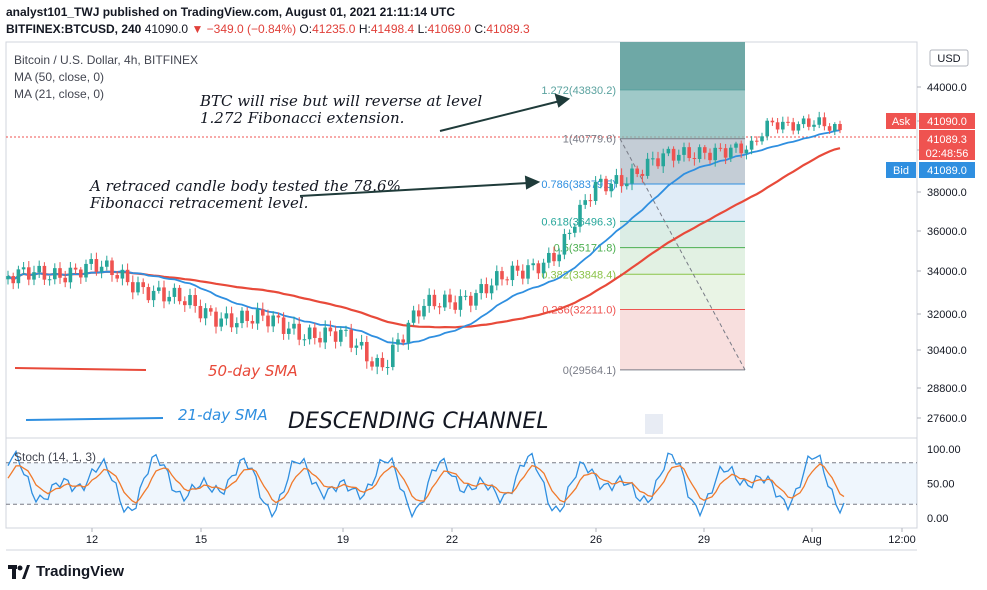  What do you see at coordinates (654, 424) in the screenshot?
I see `time-marker` at bounding box center [654, 424].